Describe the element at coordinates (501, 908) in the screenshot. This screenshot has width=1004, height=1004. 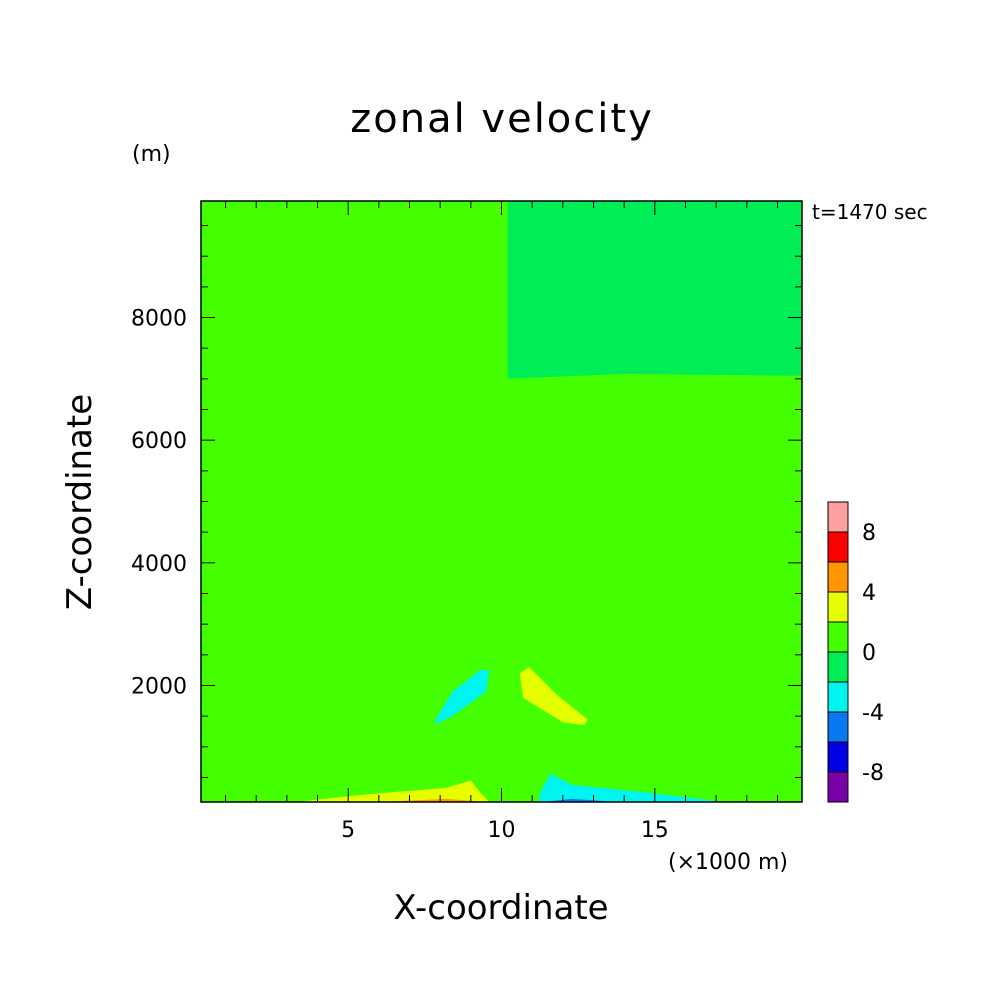
I see `x-axis-label: X-coordinate` at that location.